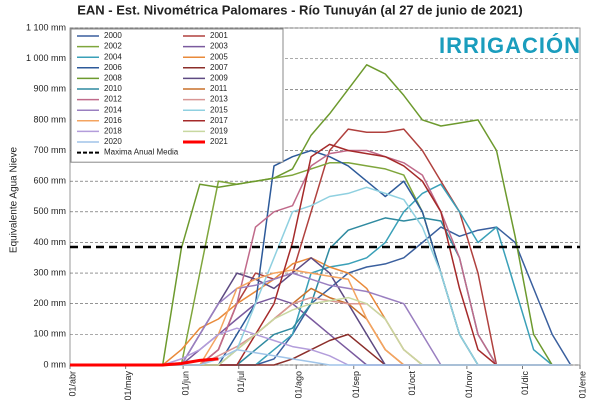 This screenshot has height=400, width=600. Describe the element at coordinates (113, 46) in the screenshot. I see `legend-label: 2002` at that location.